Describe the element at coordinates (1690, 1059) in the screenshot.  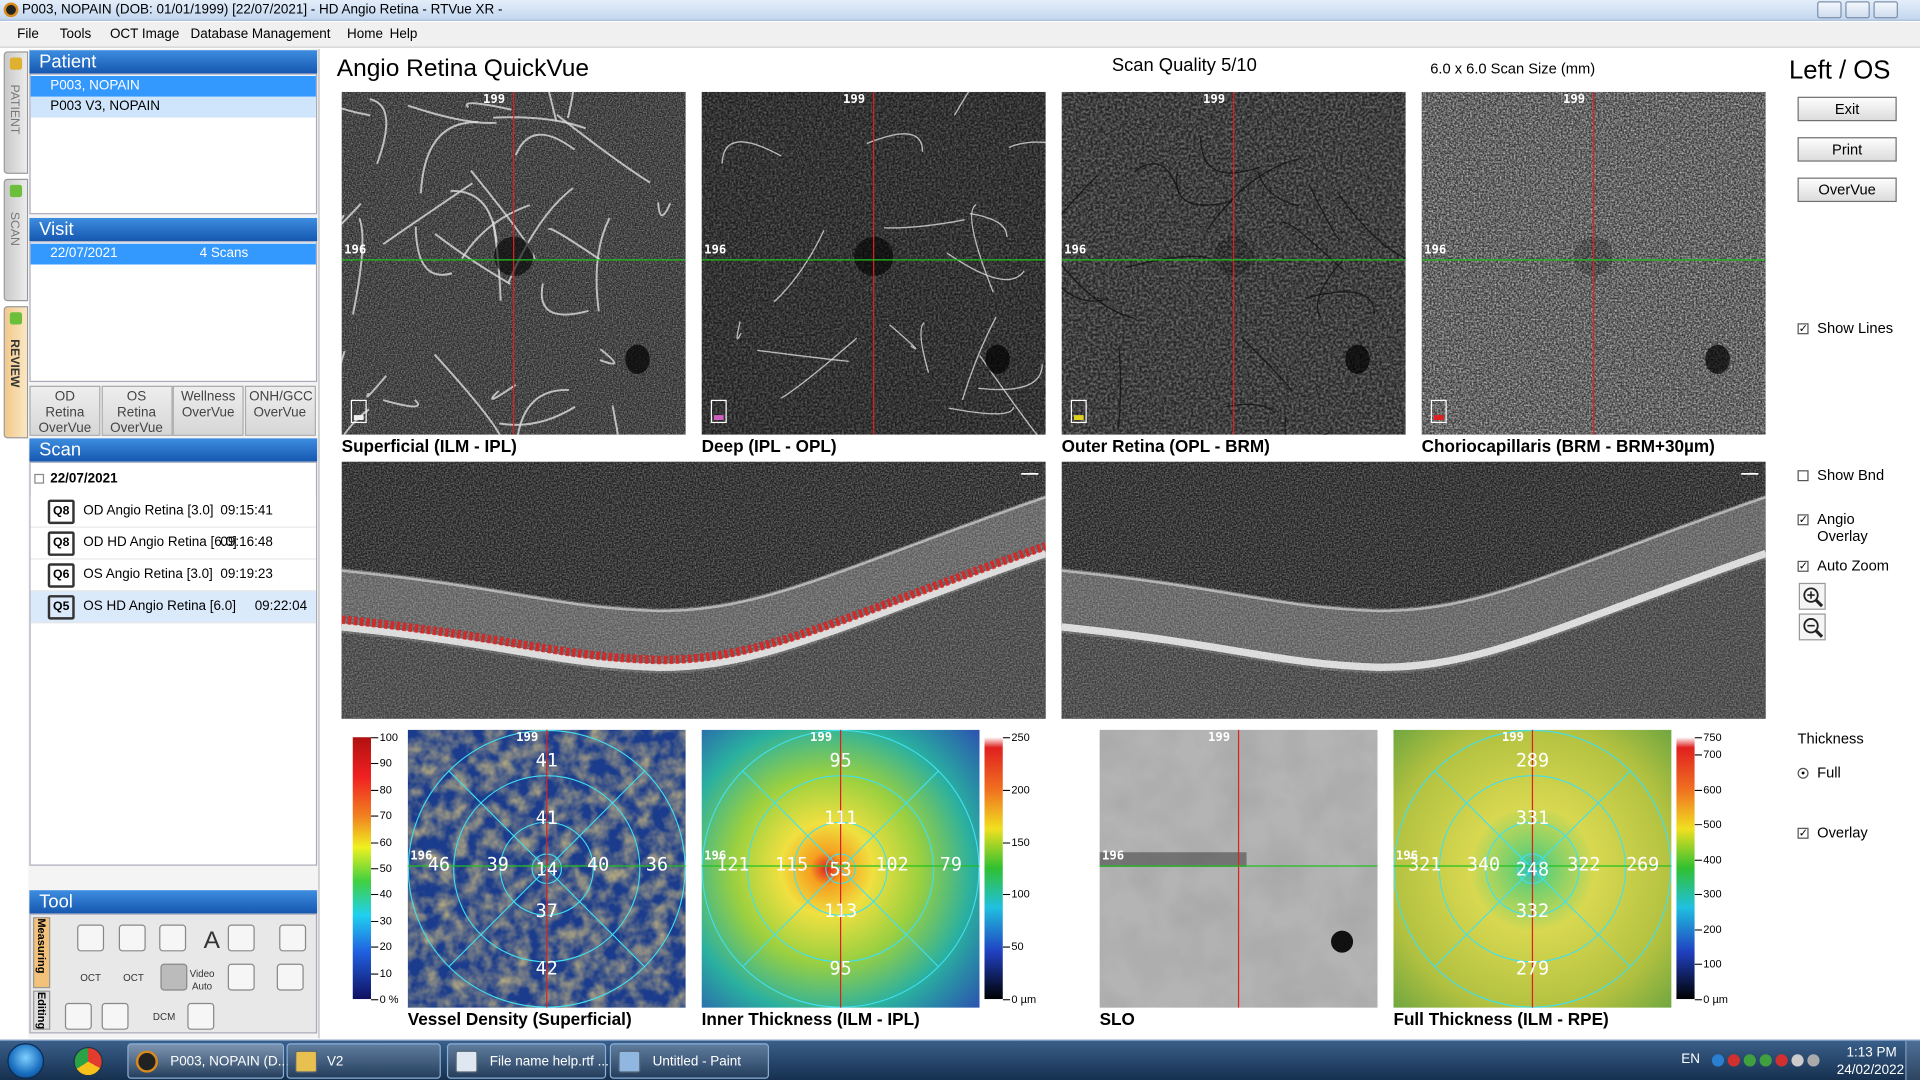
I see `language-indicator: EN` at that location.